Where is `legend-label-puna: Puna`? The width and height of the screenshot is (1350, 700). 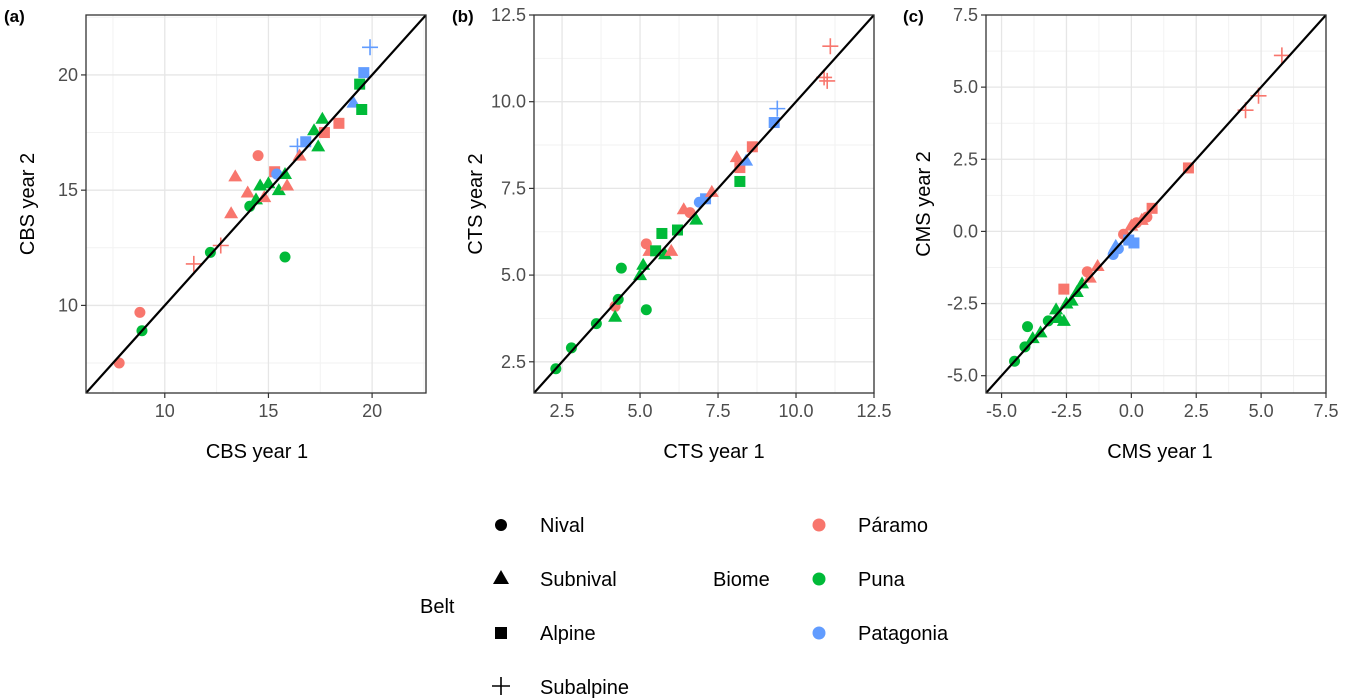 legend-label-puna: Puna is located at coordinates (882, 580).